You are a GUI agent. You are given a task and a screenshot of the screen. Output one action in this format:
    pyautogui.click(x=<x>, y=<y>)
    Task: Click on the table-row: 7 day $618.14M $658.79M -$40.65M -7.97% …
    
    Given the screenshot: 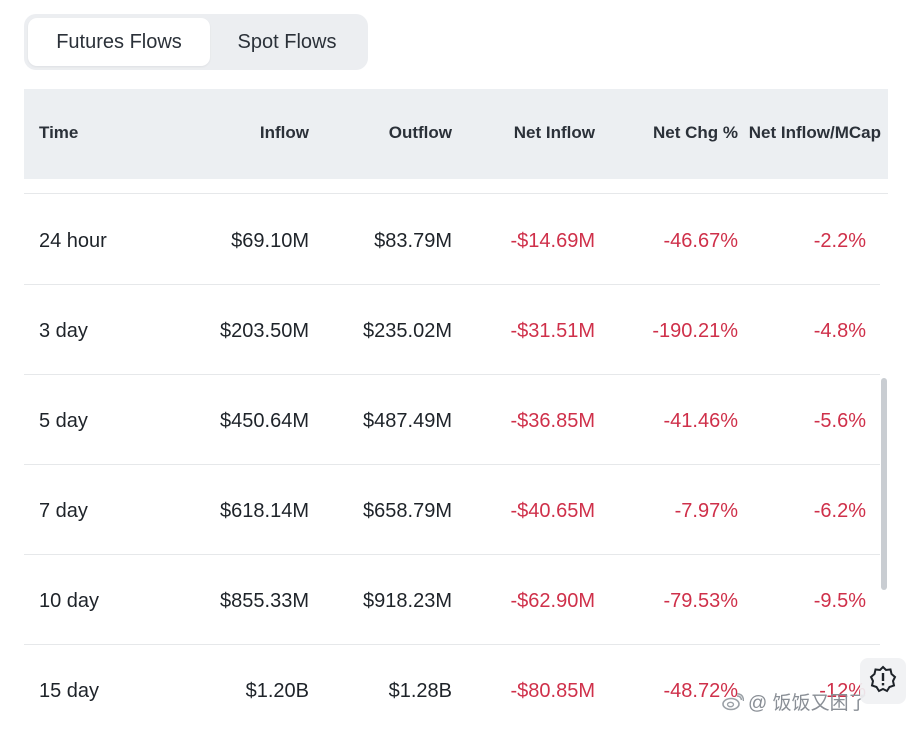 What is the action you would take?
    pyautogui.click(x=452, y=510)
    